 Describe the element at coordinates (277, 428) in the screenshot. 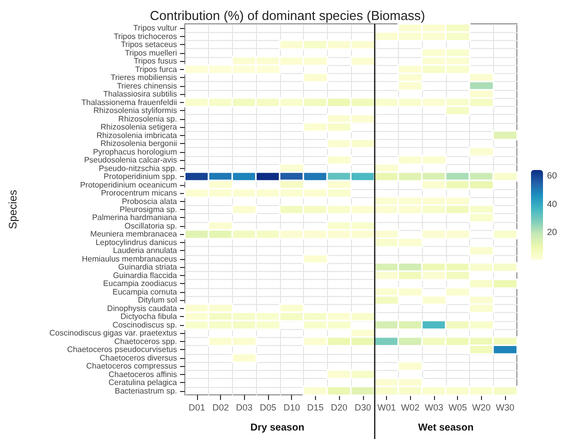

I see `text: Dry season` at that location.